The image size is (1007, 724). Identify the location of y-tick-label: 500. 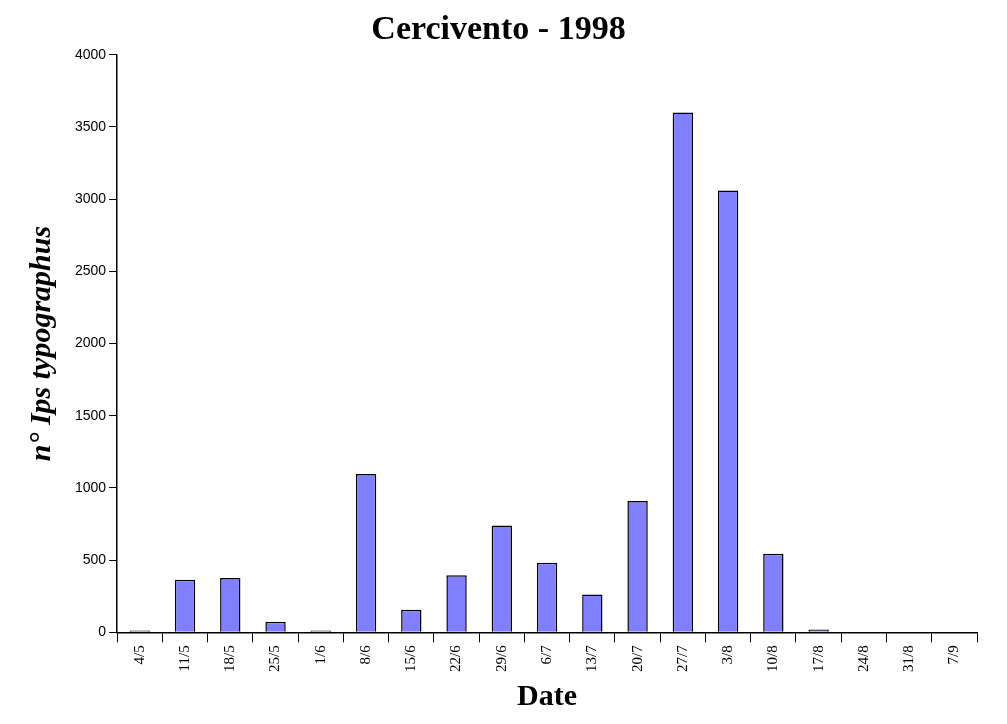
(94, 559).